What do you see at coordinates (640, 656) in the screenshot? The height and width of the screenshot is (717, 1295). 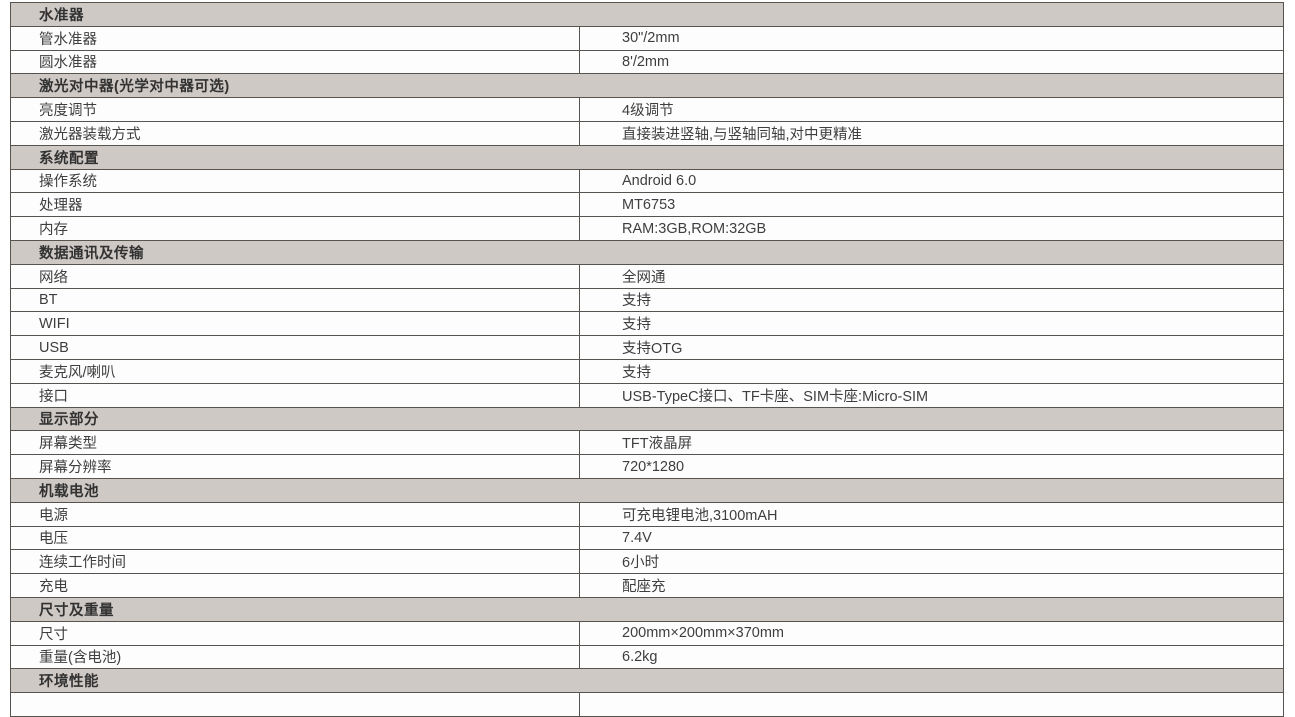 I see `spec-value: 6.2kg` at bounding box center [640, 656].